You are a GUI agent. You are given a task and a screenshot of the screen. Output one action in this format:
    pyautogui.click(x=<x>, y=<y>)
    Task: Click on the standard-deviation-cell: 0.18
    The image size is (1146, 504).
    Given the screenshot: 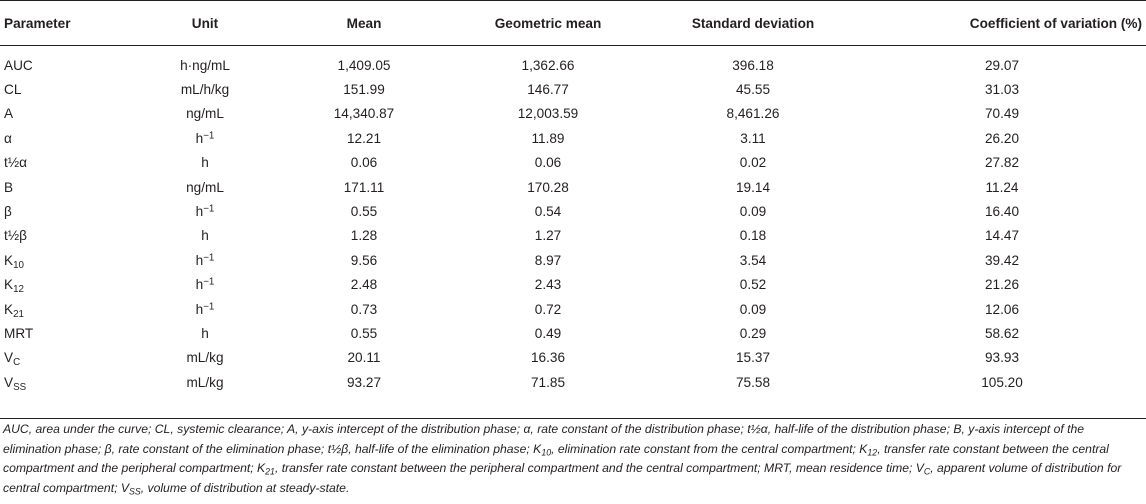 What is the action you would take?
    pyautogui.click(x=753, y=236)
    